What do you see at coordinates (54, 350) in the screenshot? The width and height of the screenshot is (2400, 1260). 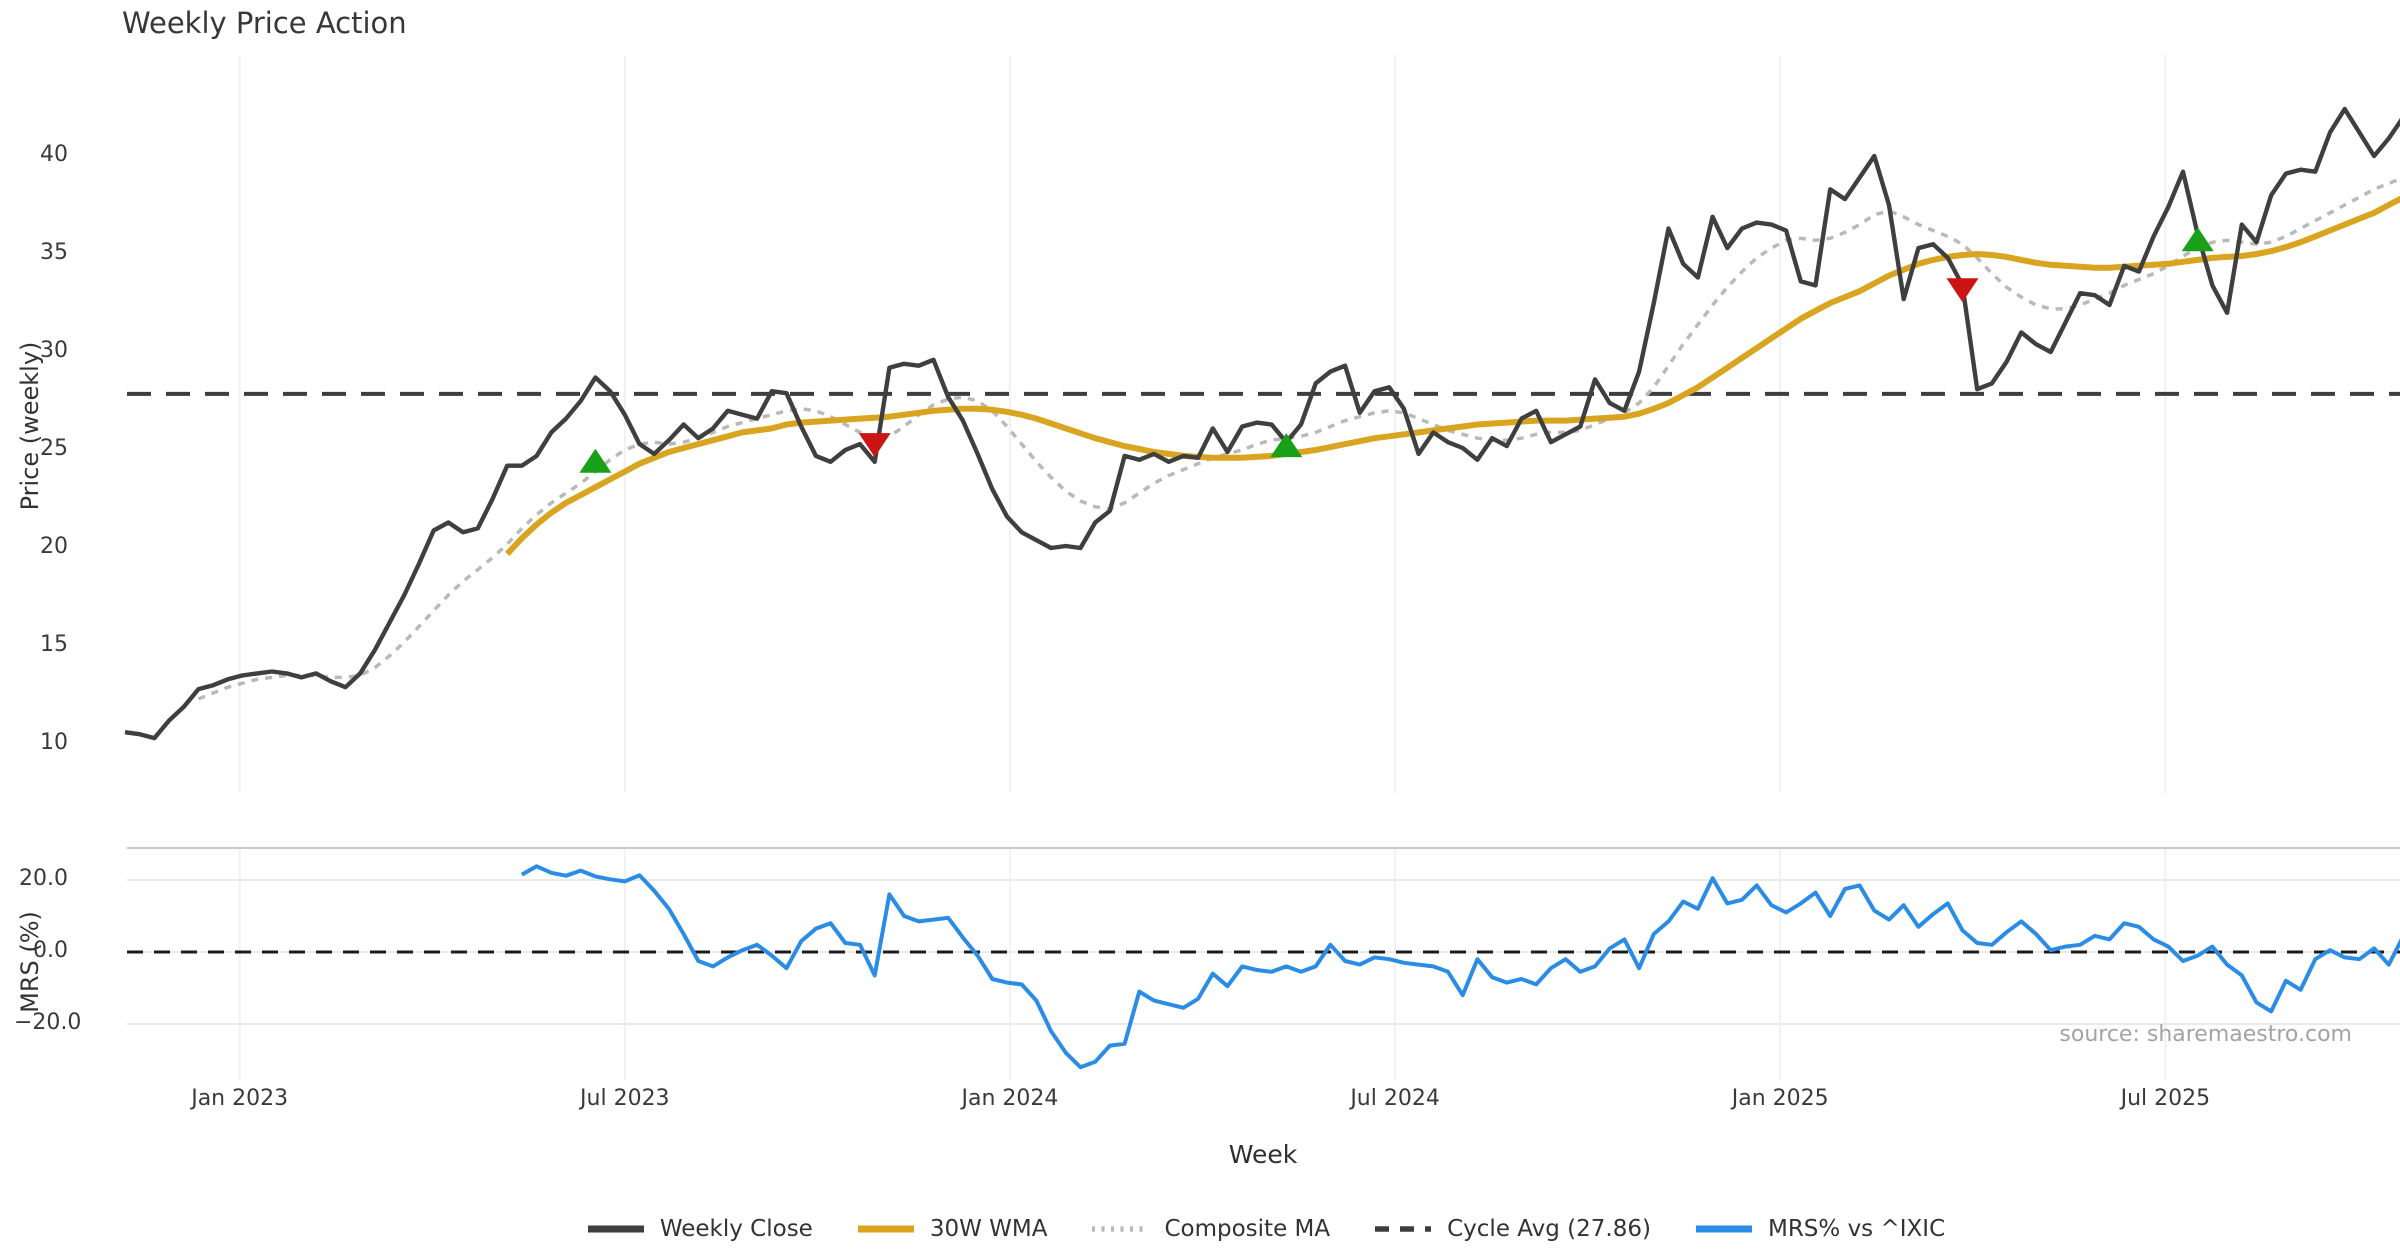 I see `price-tick-label: 30` at bounding box center [54, 350].